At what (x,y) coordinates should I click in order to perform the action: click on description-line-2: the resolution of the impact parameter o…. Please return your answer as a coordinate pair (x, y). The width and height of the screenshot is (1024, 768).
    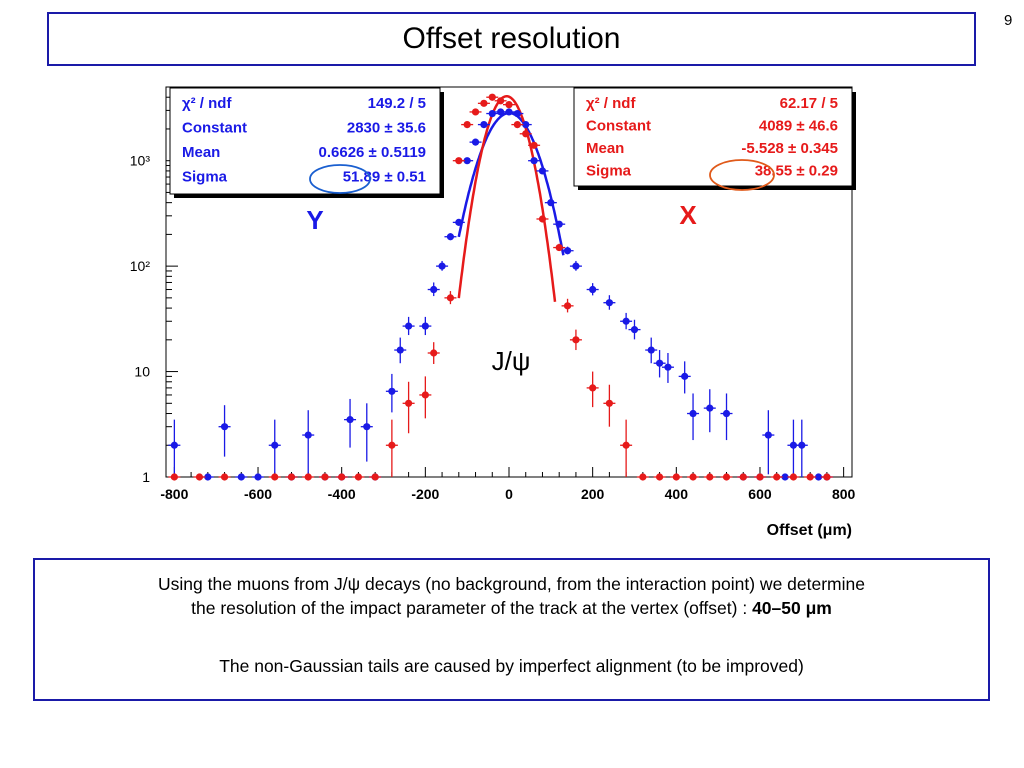
    Looking at the image, I should click on (511, 608).